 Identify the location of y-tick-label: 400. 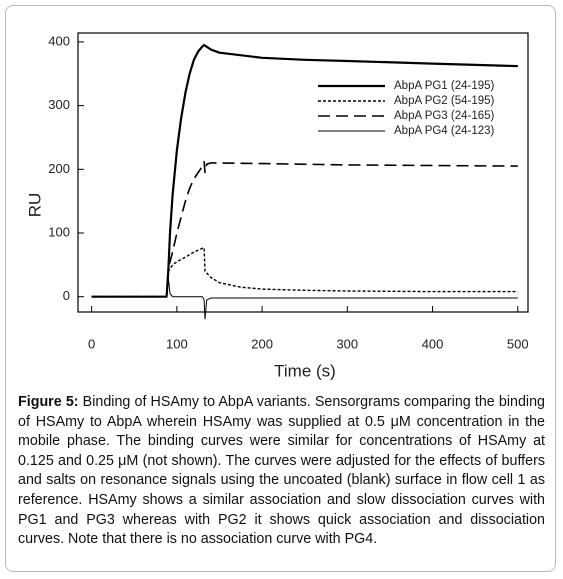
(59, 40).